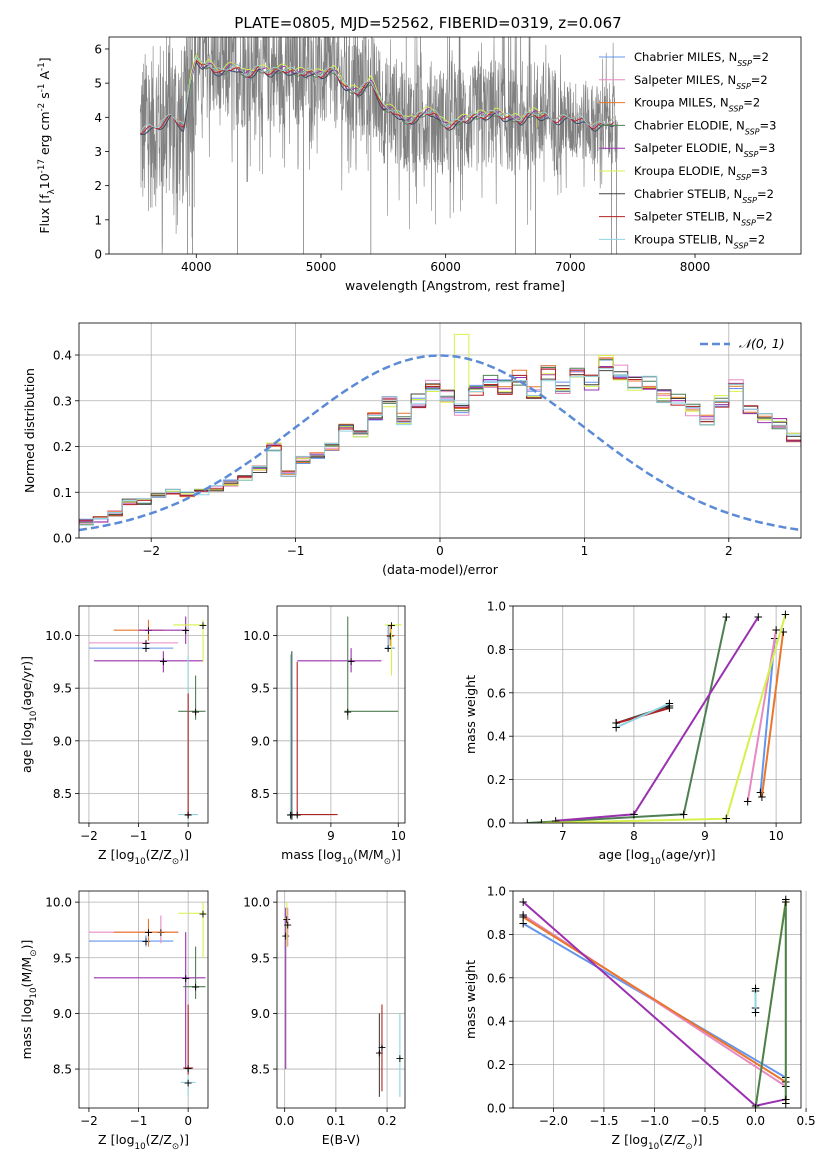 This screenshot has height=1170, width=819. What do you see at coordinates (98, 186) in the screenshot?
I see `y-tick-label: 2` at bounding box center [98, 186].